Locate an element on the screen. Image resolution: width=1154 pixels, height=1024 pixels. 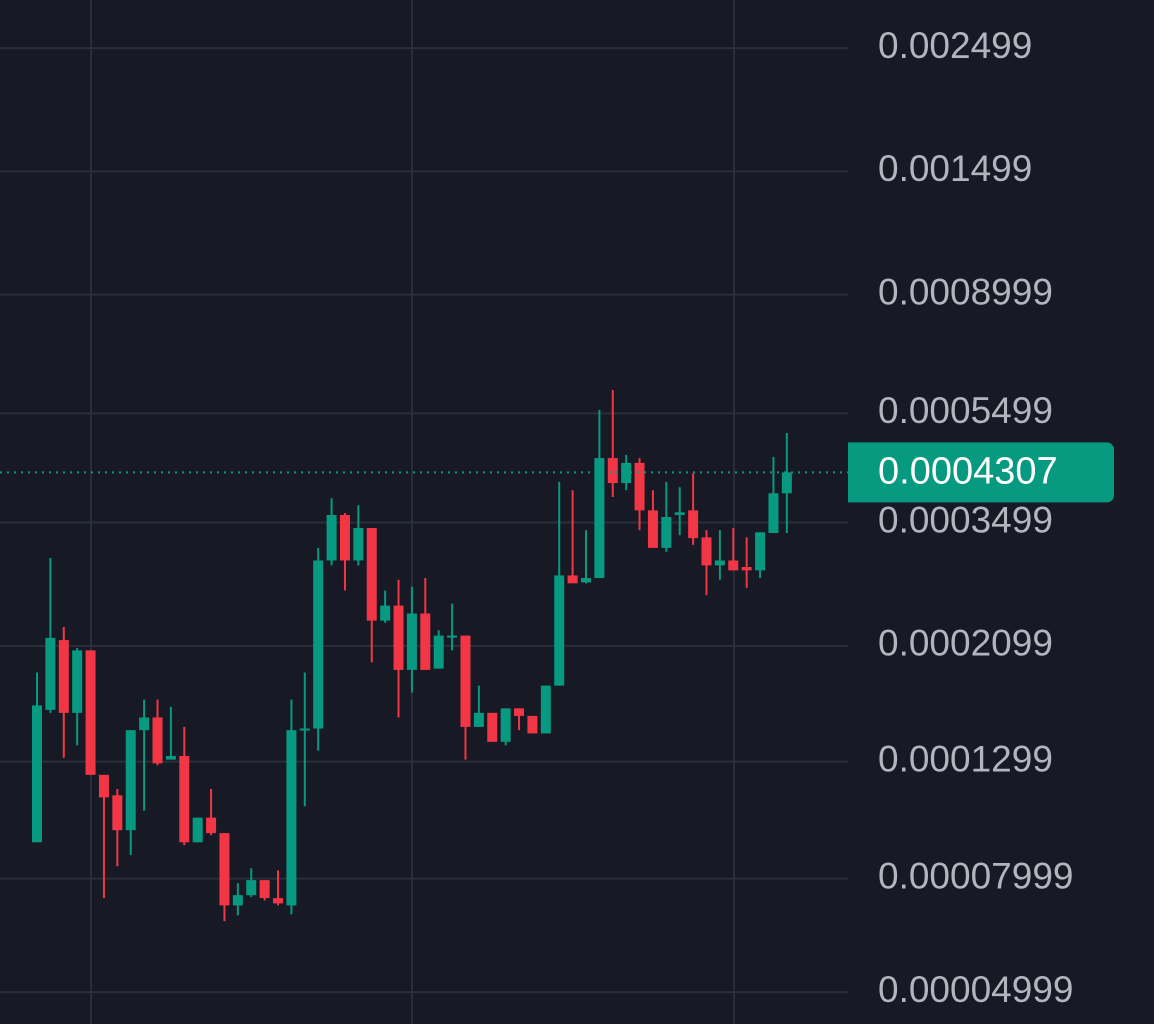
y-tick-label: 0.002499 is located at coordinates (955, 45).